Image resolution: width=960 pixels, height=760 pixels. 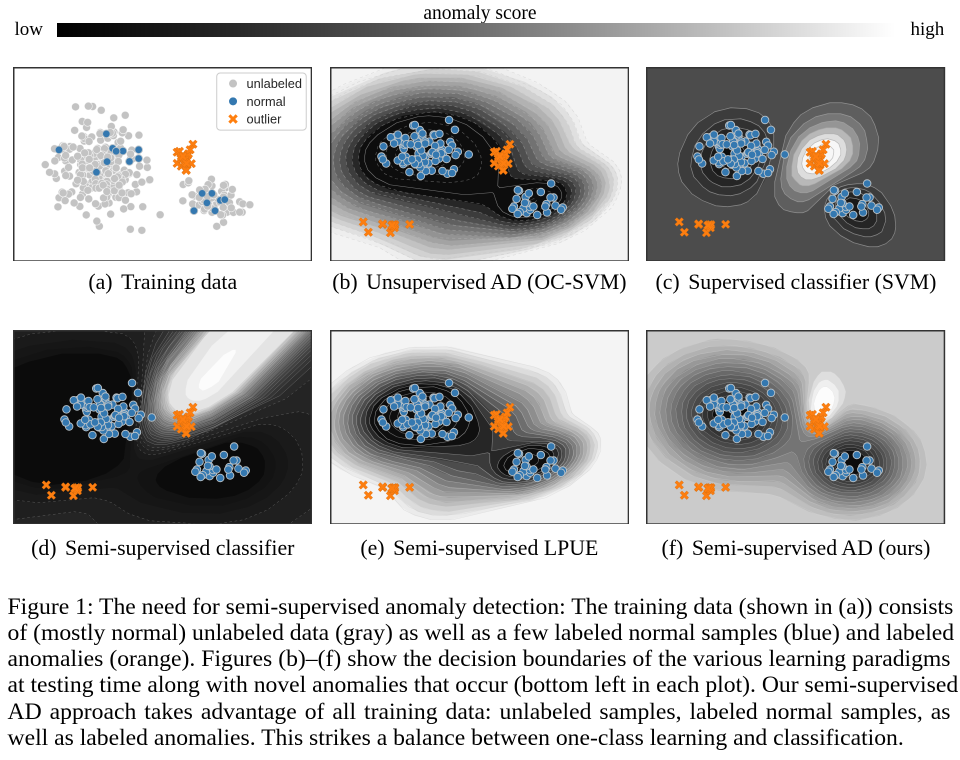 I want to click on svg-text: unlabeled, so click(x=274, y=83).